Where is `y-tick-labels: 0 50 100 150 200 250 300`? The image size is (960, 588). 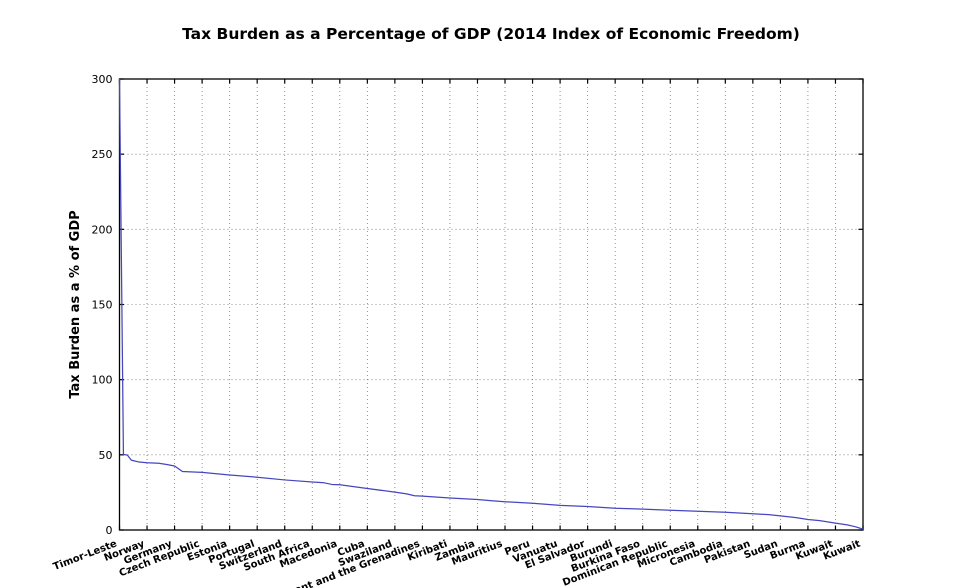 y-tick-labels: 0 50 100 150 200 250 300 is located at coordinates (102, 305).